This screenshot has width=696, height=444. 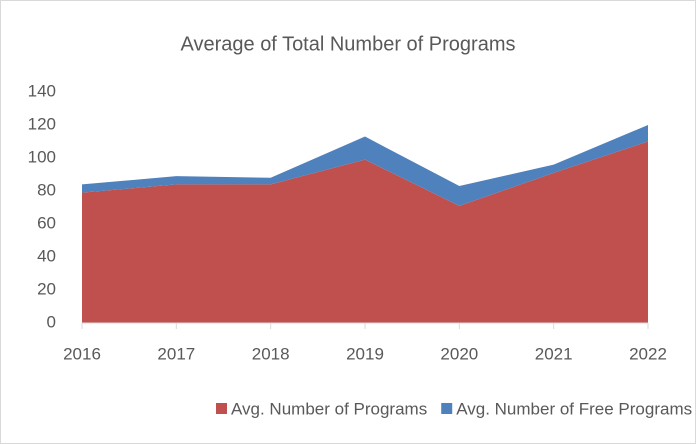 What do you see at coordinates (46, 255) in the screenshot?
I see `y-tick-label: 40` at bounding box center [46, 255].